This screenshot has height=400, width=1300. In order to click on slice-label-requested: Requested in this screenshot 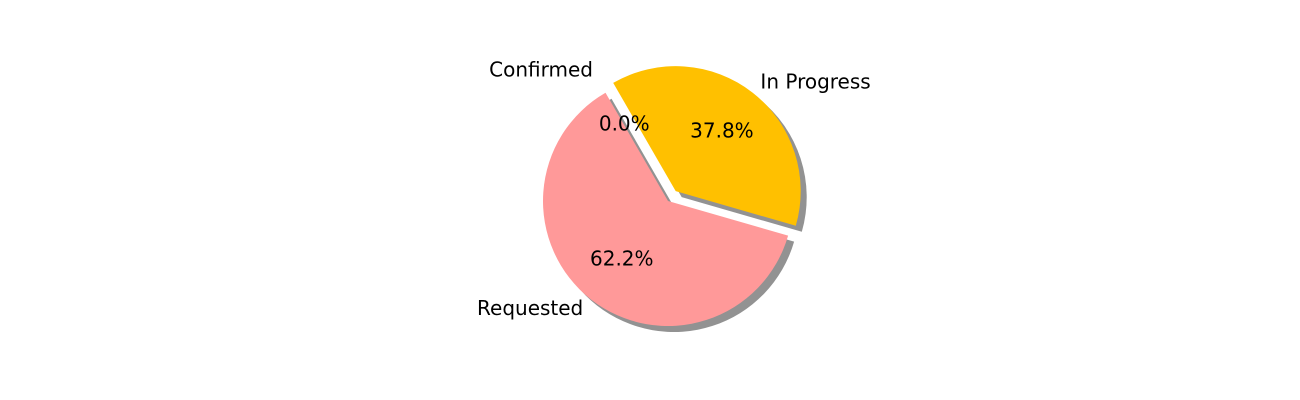, I will do `click(530, 308)`.